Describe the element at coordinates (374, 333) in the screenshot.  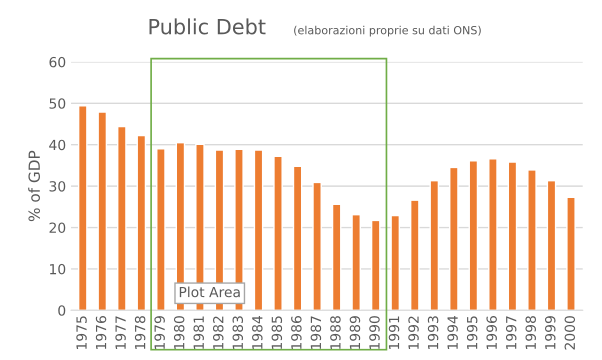
I see `x-tick-label: 1990` at that location.